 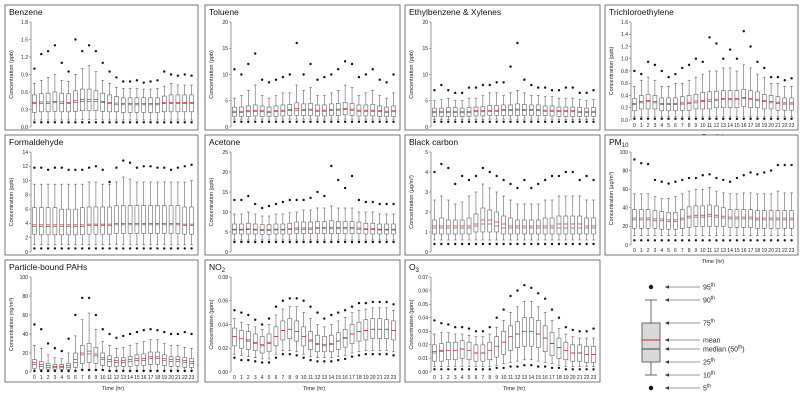 I want to click on y-axis-label: Concentration (ppm), so click(x=212, y=324).